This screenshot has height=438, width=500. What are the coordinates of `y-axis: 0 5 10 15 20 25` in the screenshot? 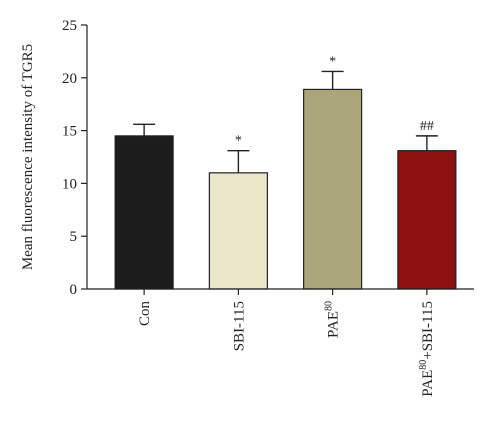 It's located at (75, 158).